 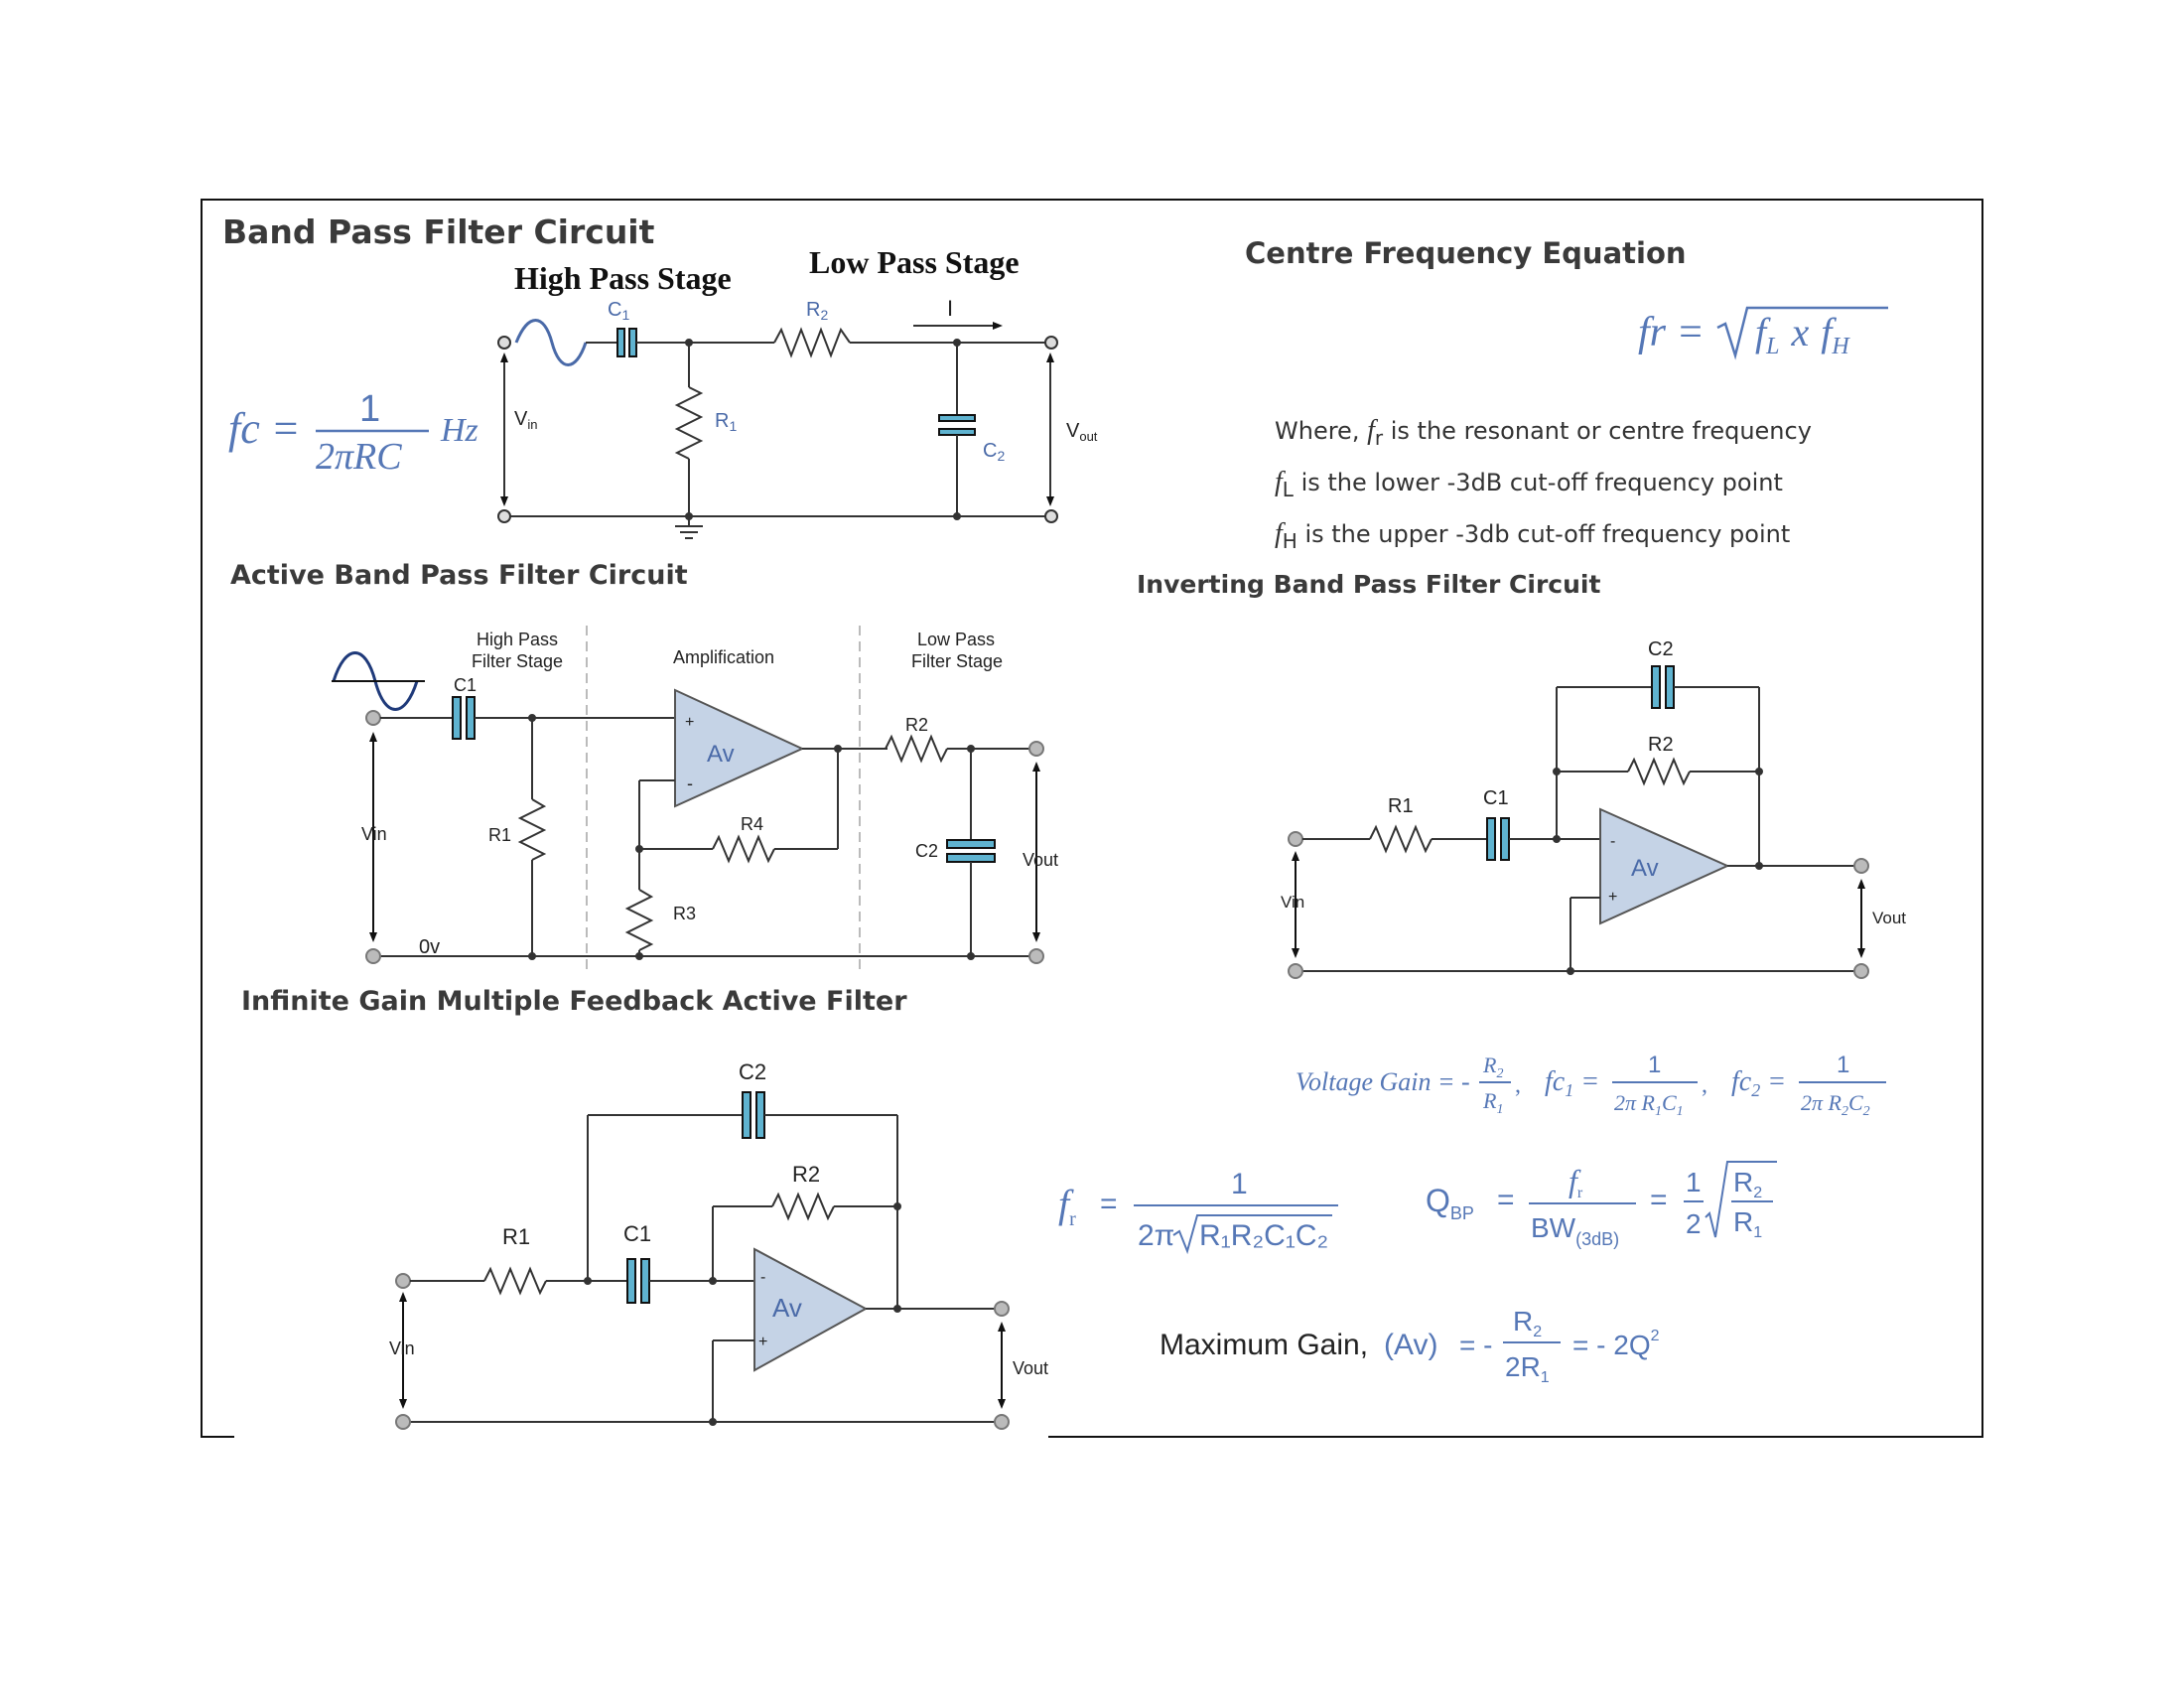 I want to click on centre-frequency-formula: fr = fL x fH, so click(x=1763, y=333).